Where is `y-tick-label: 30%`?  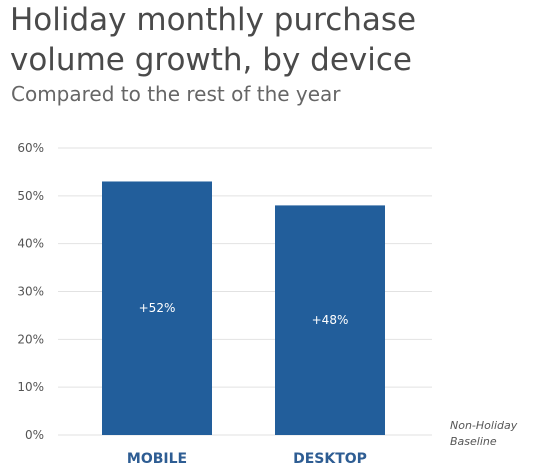 y-tick-label: 30% is located at coordinates (30, 292).